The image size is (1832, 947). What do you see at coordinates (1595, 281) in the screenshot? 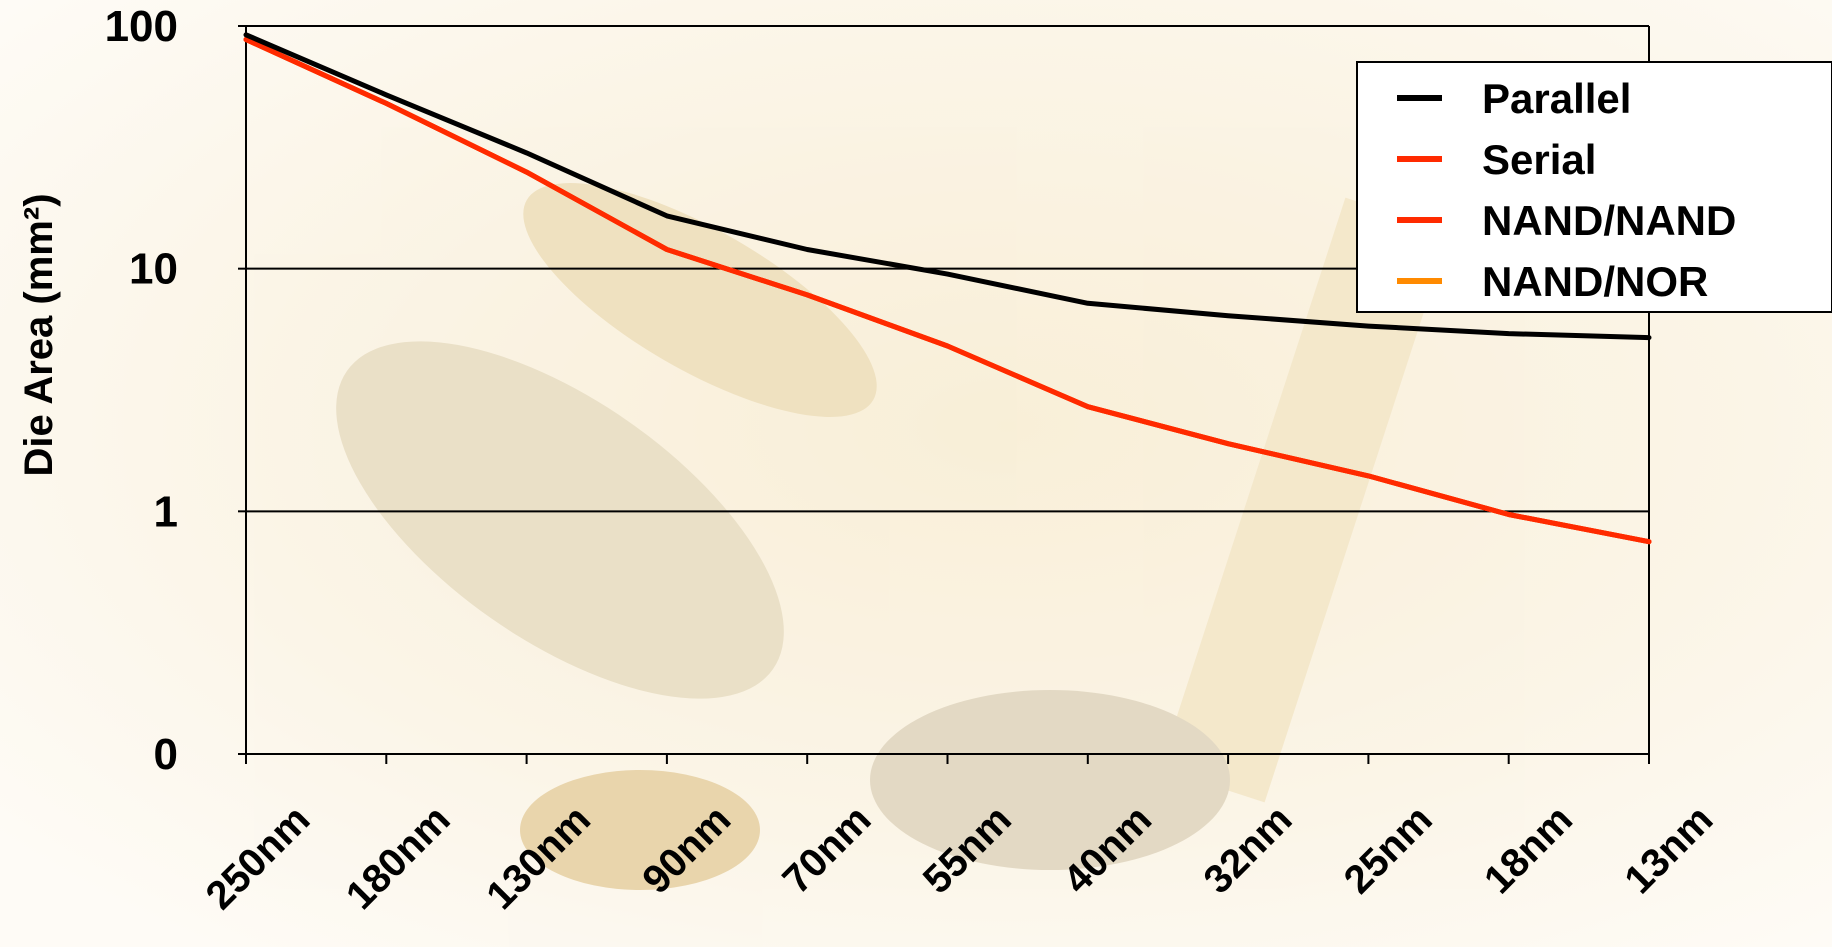
I see `legend-label: NAND/NOR` at bounding box center [1595, 281].